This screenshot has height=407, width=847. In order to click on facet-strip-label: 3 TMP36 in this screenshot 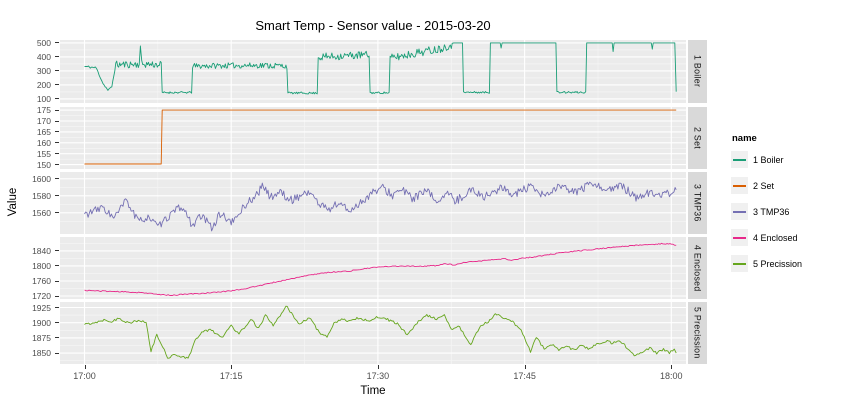, I will do `click(697, 203)`.